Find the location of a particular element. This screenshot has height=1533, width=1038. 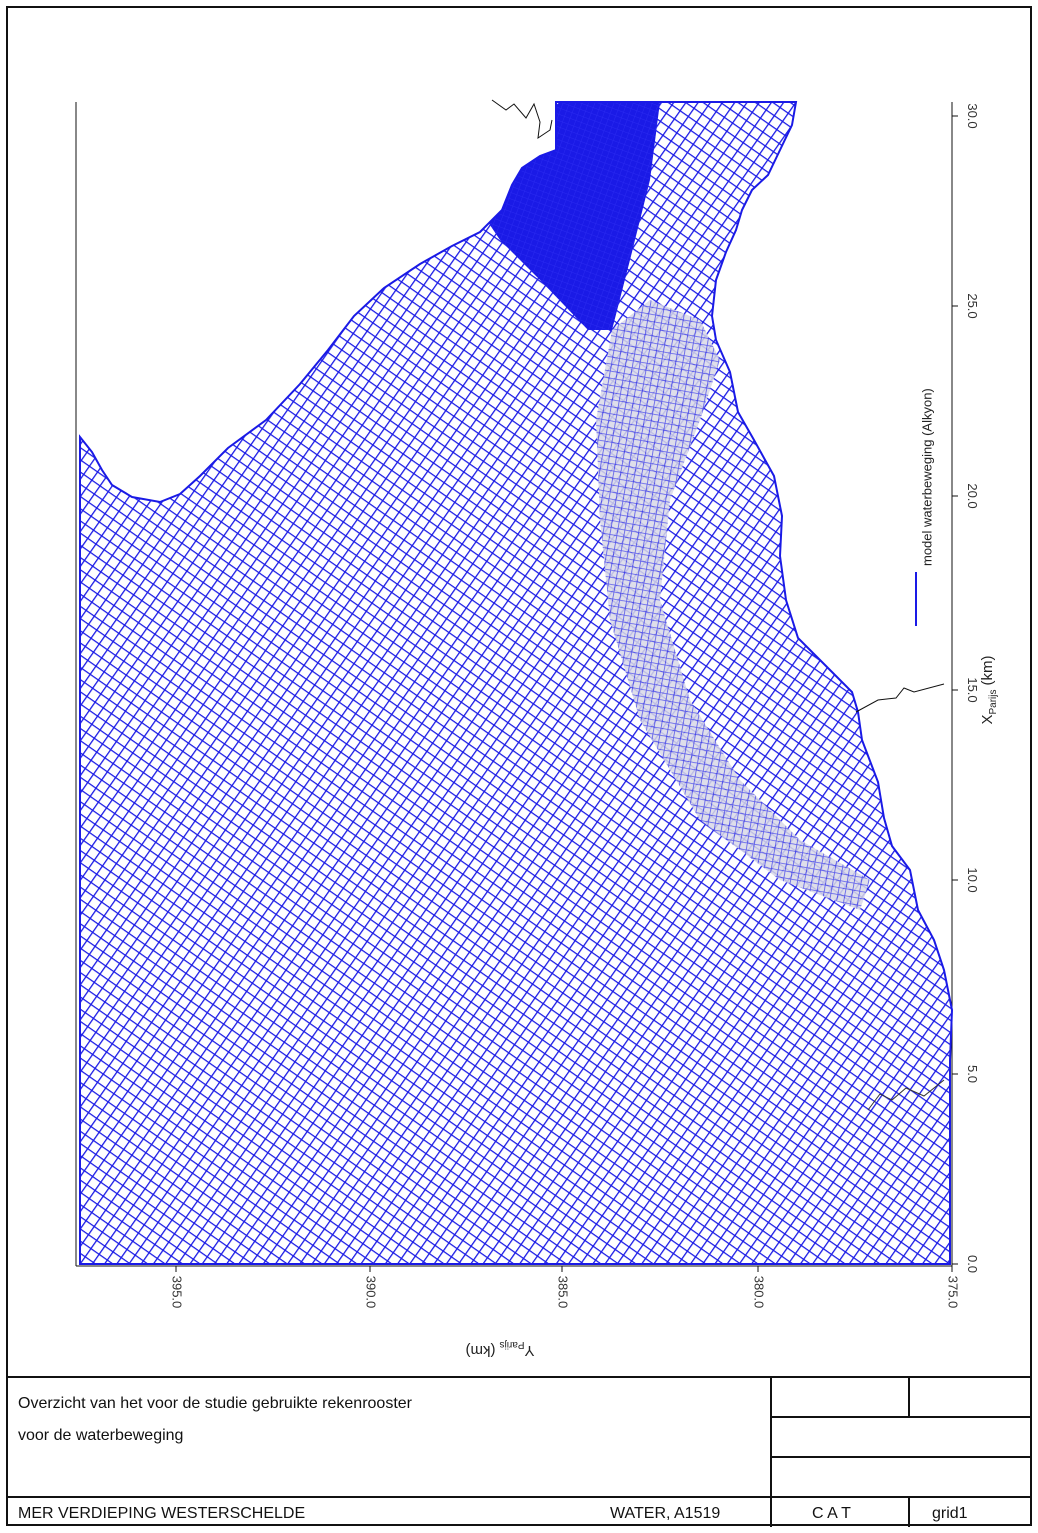

legend: model waterbeweging (Alkyon) is located at coordinates (925, 507).